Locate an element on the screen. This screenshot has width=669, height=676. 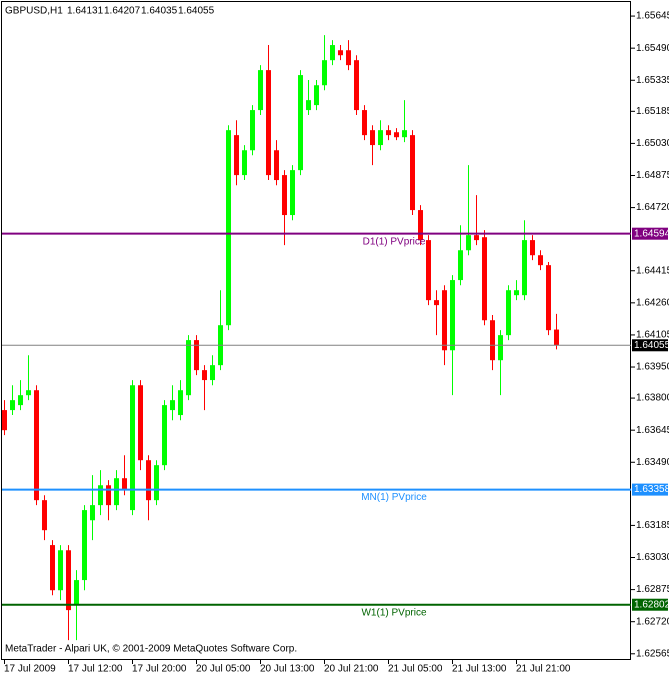
x-tick-label: 17 Jul 12:00 is located at coordinates (95, 669).